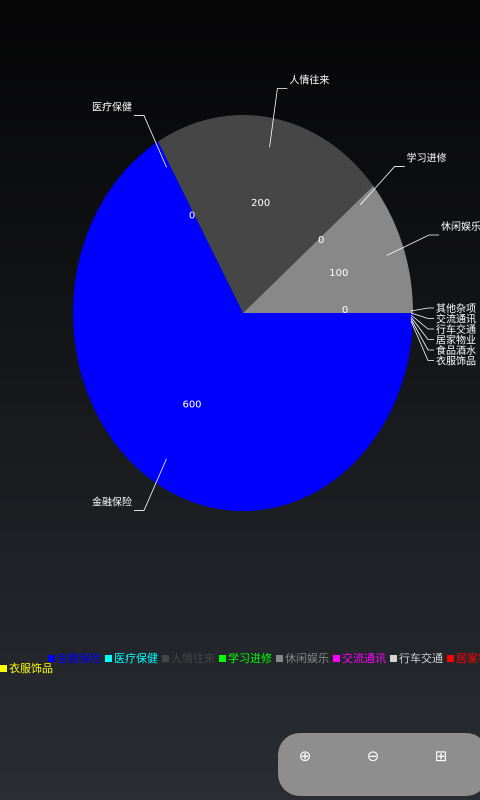 This screenshot has height=800, width=480. I want to click on legend-item: 交流通讯, so click(359, 658).